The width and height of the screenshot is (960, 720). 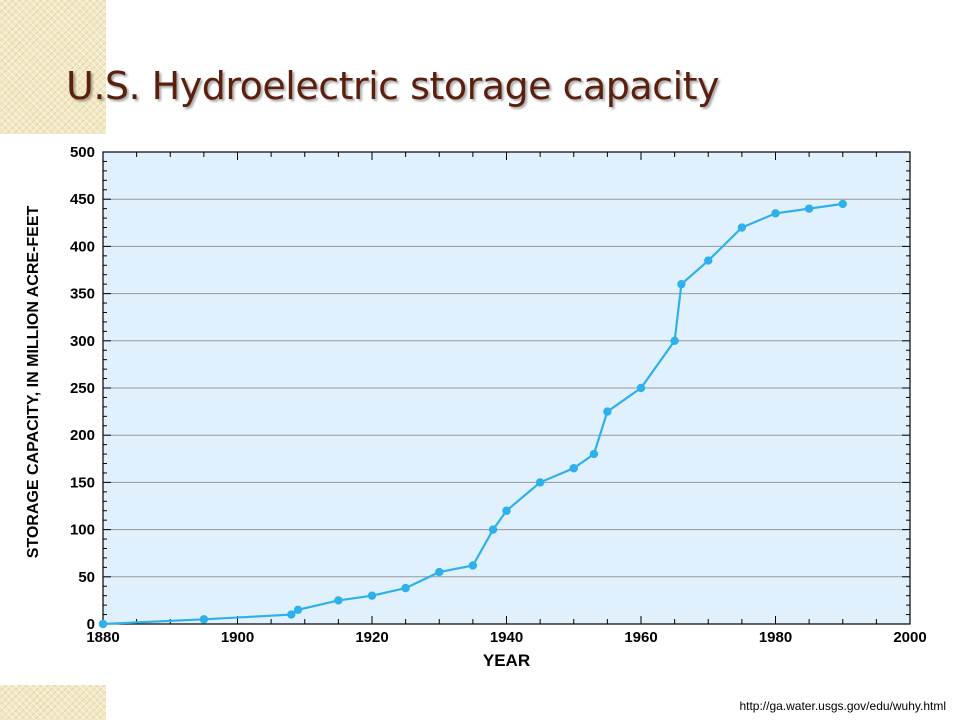 I want to click on source-url: http://ga.water.usgs.gov/edu/wuhy.html, so click(x=842, y=706).